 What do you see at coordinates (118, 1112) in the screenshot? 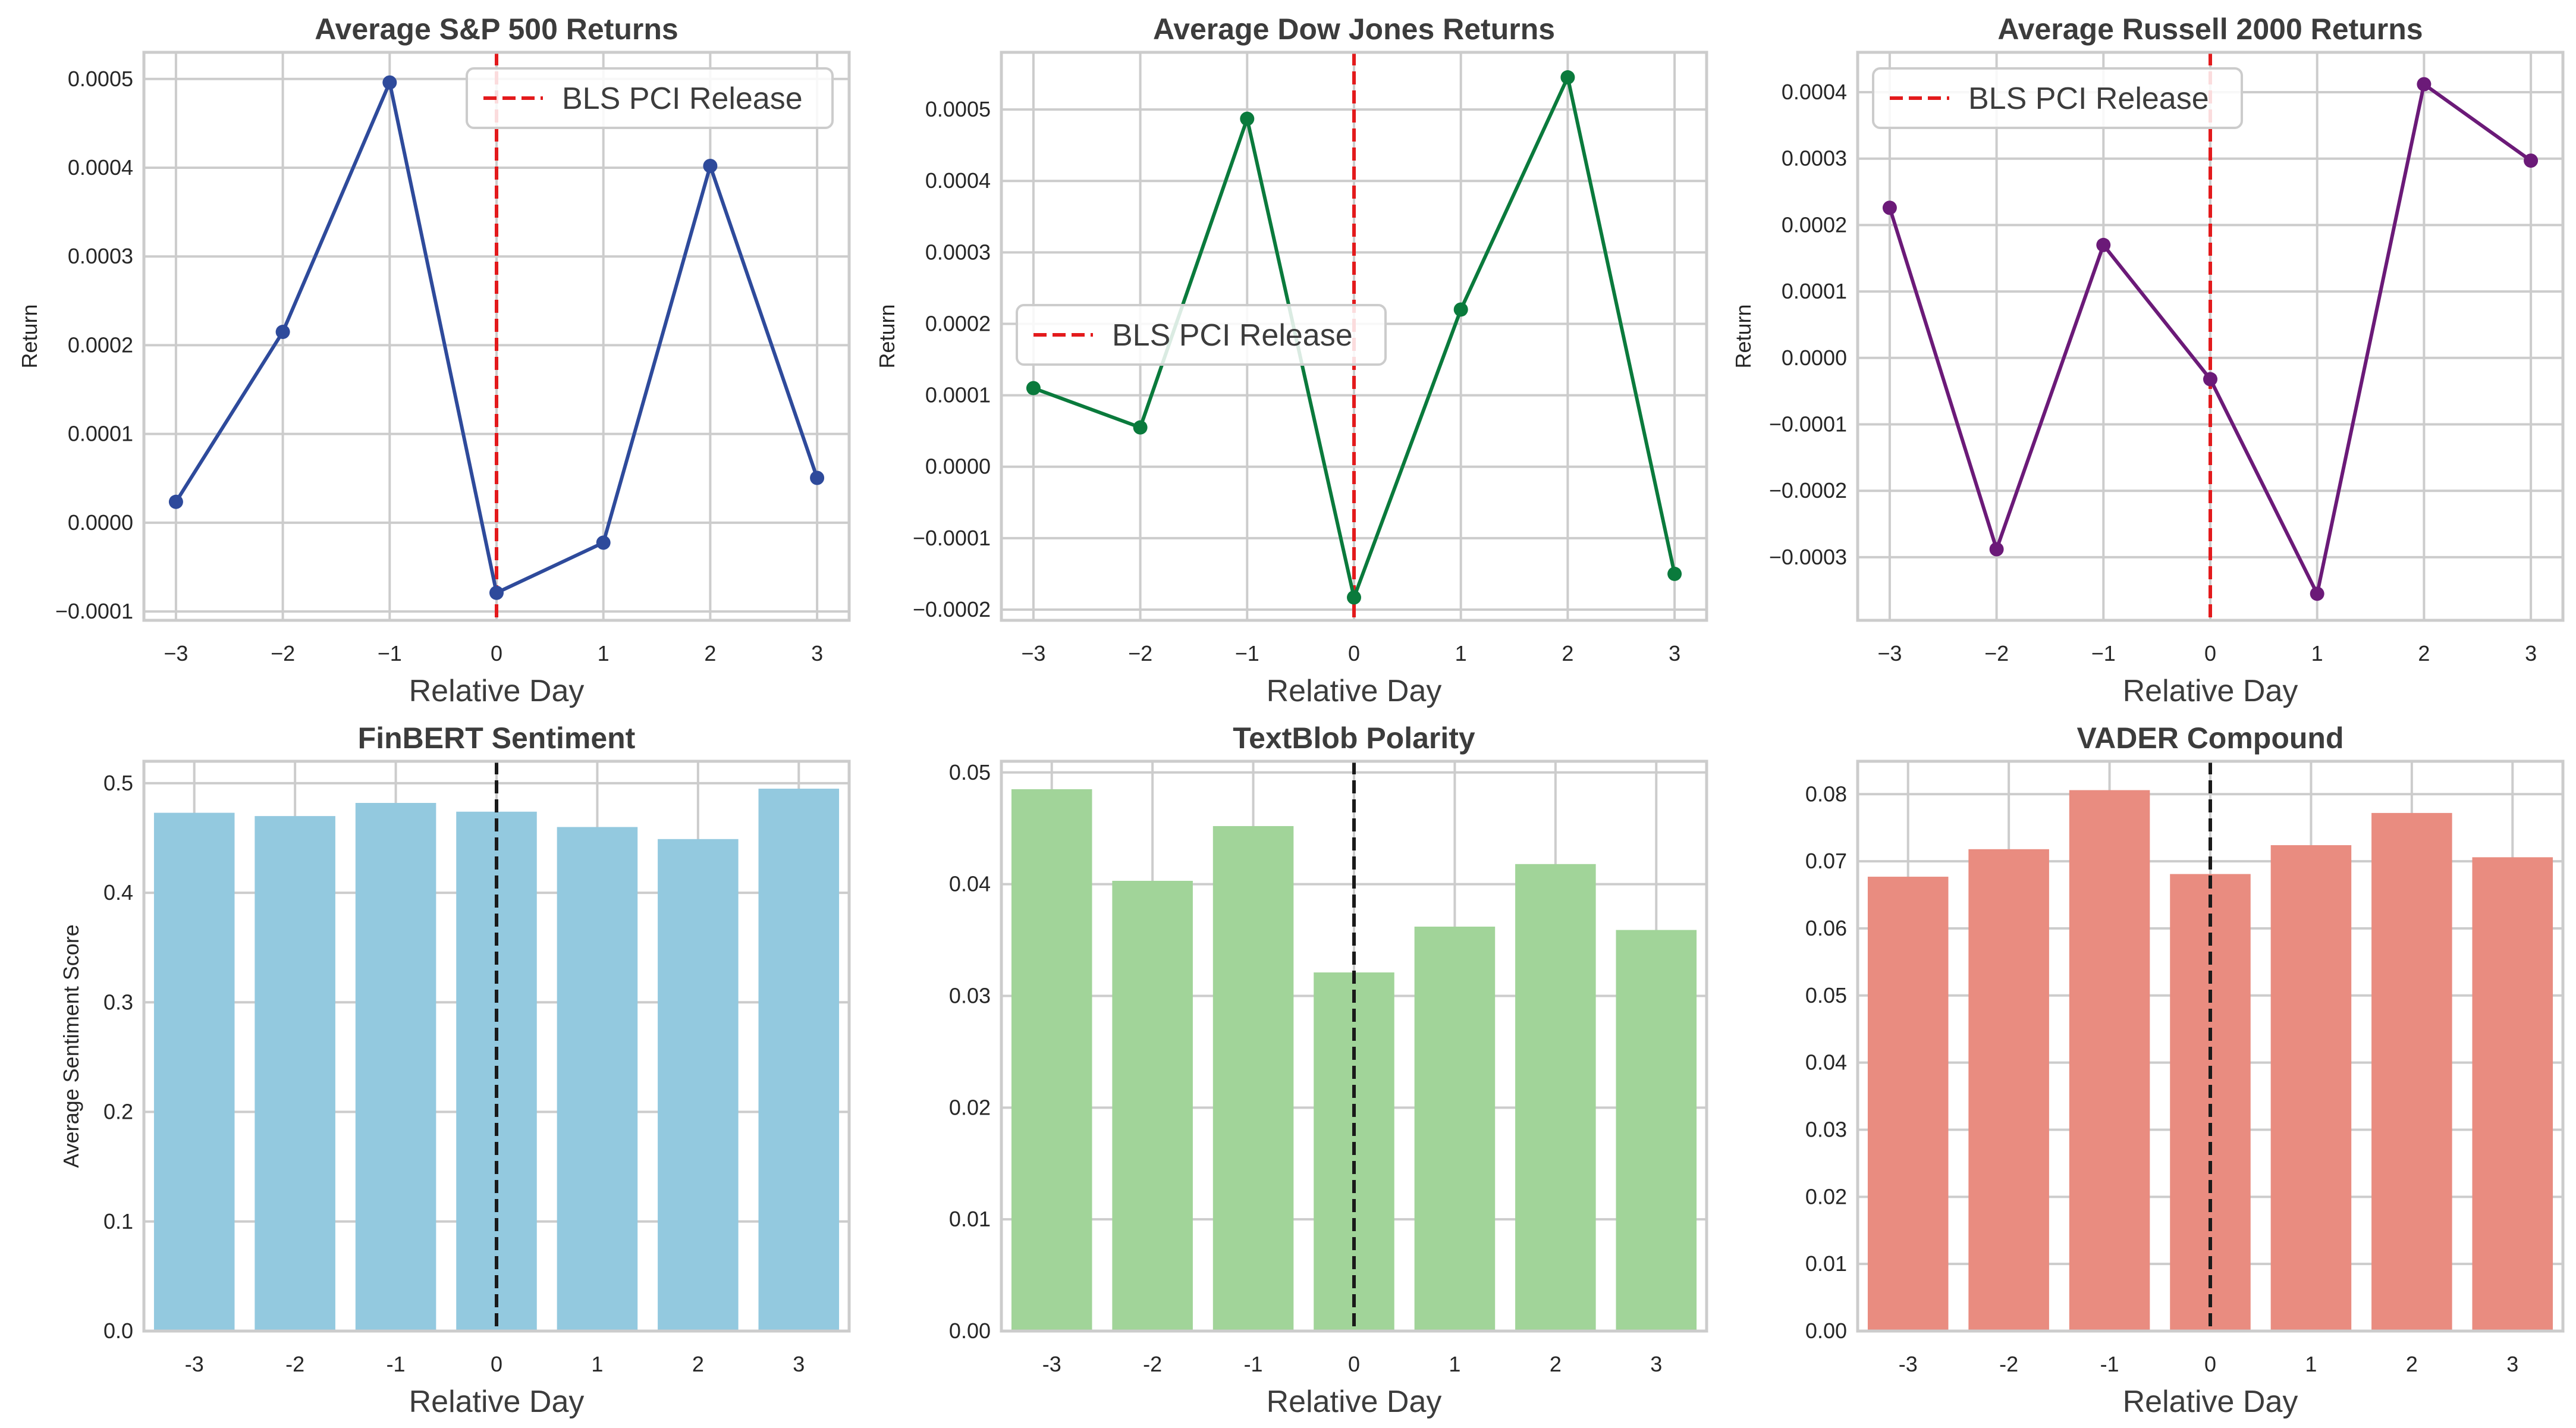
I see `y-tick-label: 0.2` at bounding box center [118, 1112].